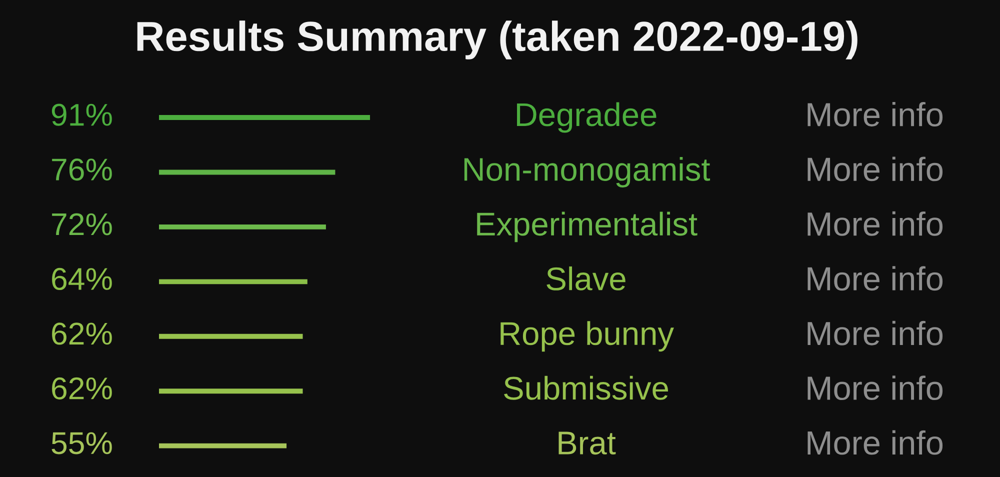 Image resolution: width=1000 pixels, height=477 pixels. Describe the element at coordinates (82, 279) in the screenshot. I see `data-label: 64%` at that location.